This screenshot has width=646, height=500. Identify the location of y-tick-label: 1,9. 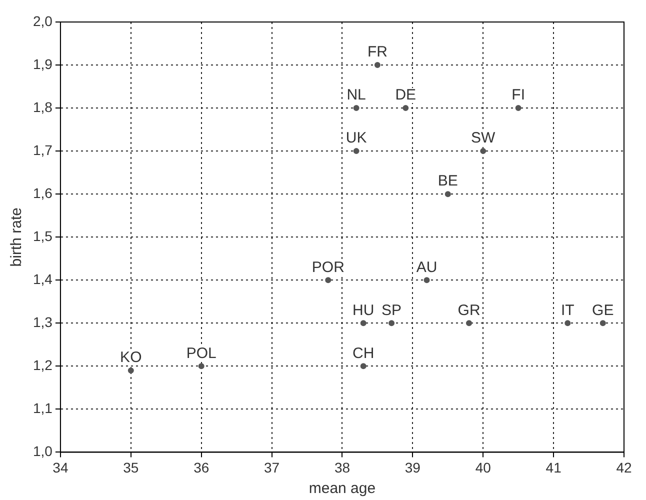
(42, 64).